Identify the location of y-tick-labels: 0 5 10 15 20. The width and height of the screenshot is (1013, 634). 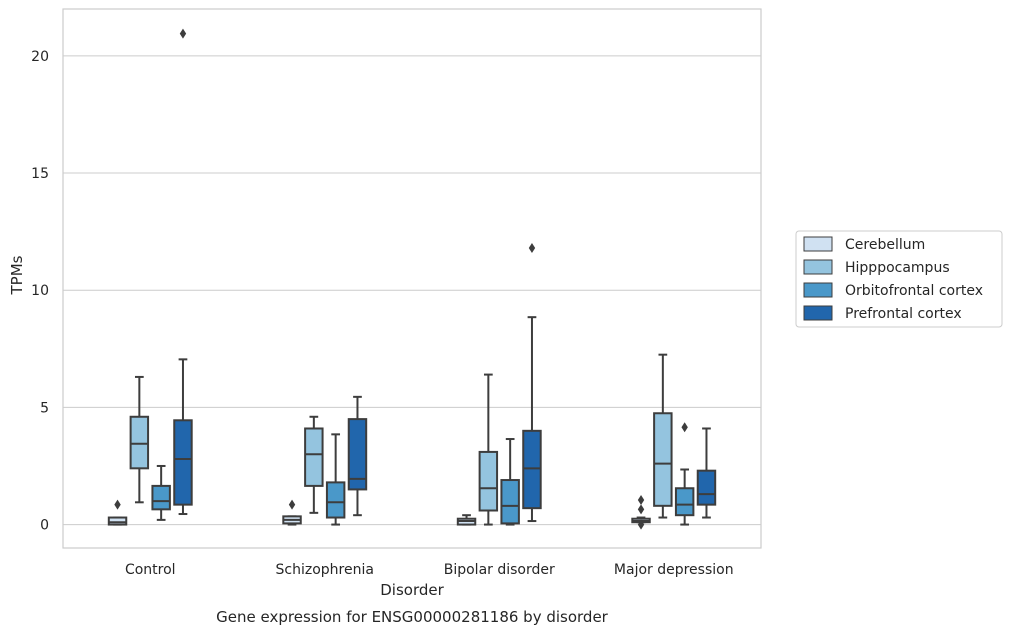
(40, 291).